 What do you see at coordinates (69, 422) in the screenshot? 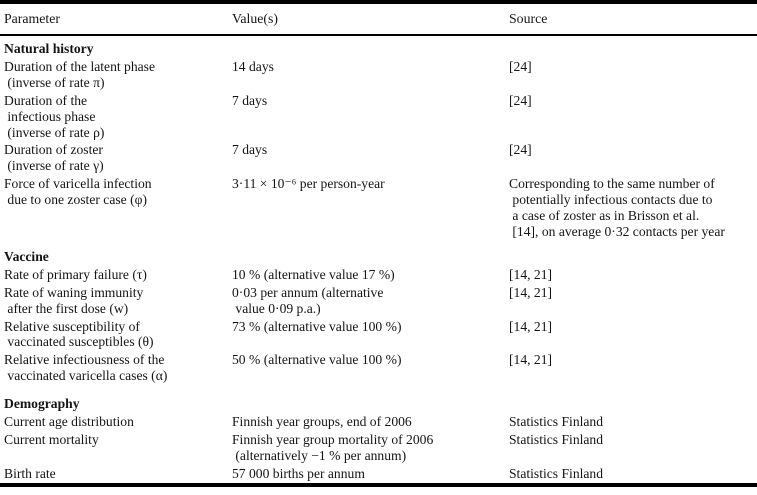
I see `parameter-cell: Current age distribution` at bounding box center [69, 422].